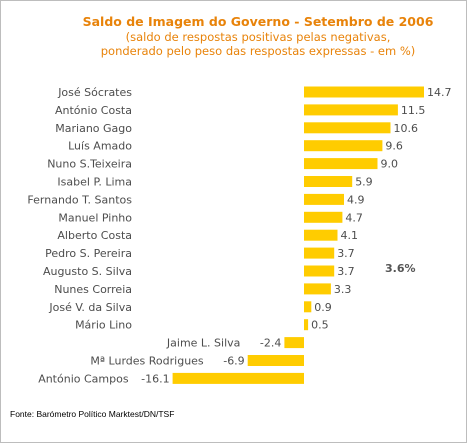  I want to click on category-label-m-lurdes-rodrigues: Mª Lurdes Rodrigues, so click(147, 361).